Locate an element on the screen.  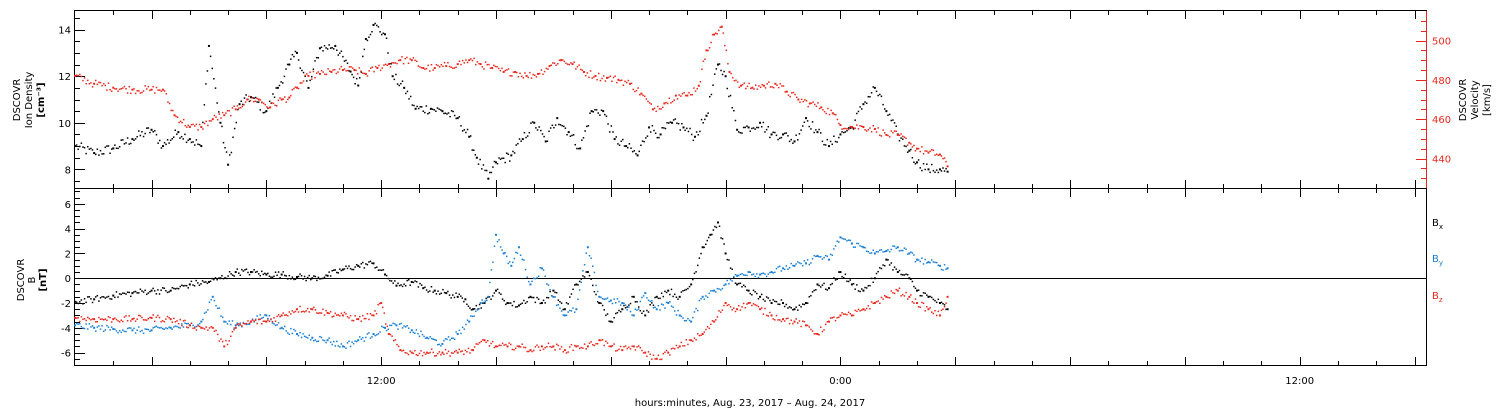
bottom-left-ylabel-line1: DSCOVR is located at coordinates (21, 280).